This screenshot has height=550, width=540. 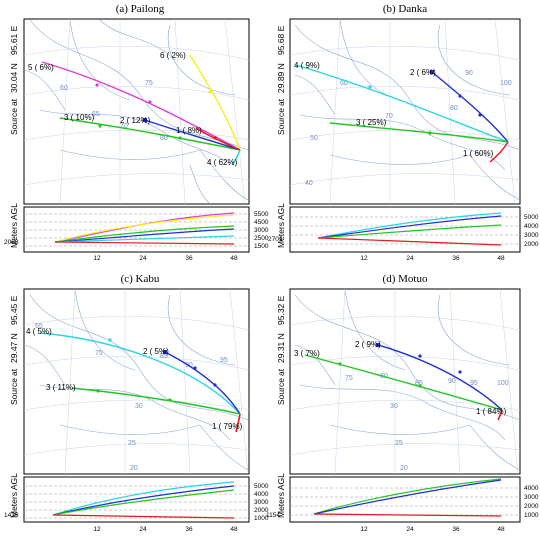 What do you see at coordinates (14, 78) in the screenshot?
I see `latitude: 30.04 N` at bounding box center [14, 78].